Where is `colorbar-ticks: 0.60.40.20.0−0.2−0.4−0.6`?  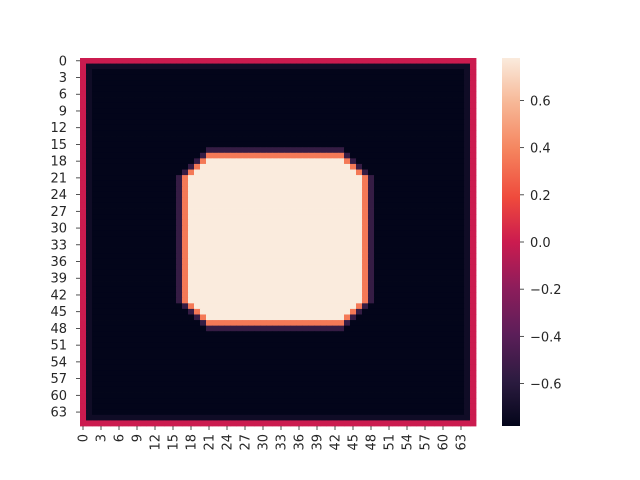 colorbar-ticks: 0.60.40.20.0−0.2−0.4−0.6 is located at coordinates (541, 243).